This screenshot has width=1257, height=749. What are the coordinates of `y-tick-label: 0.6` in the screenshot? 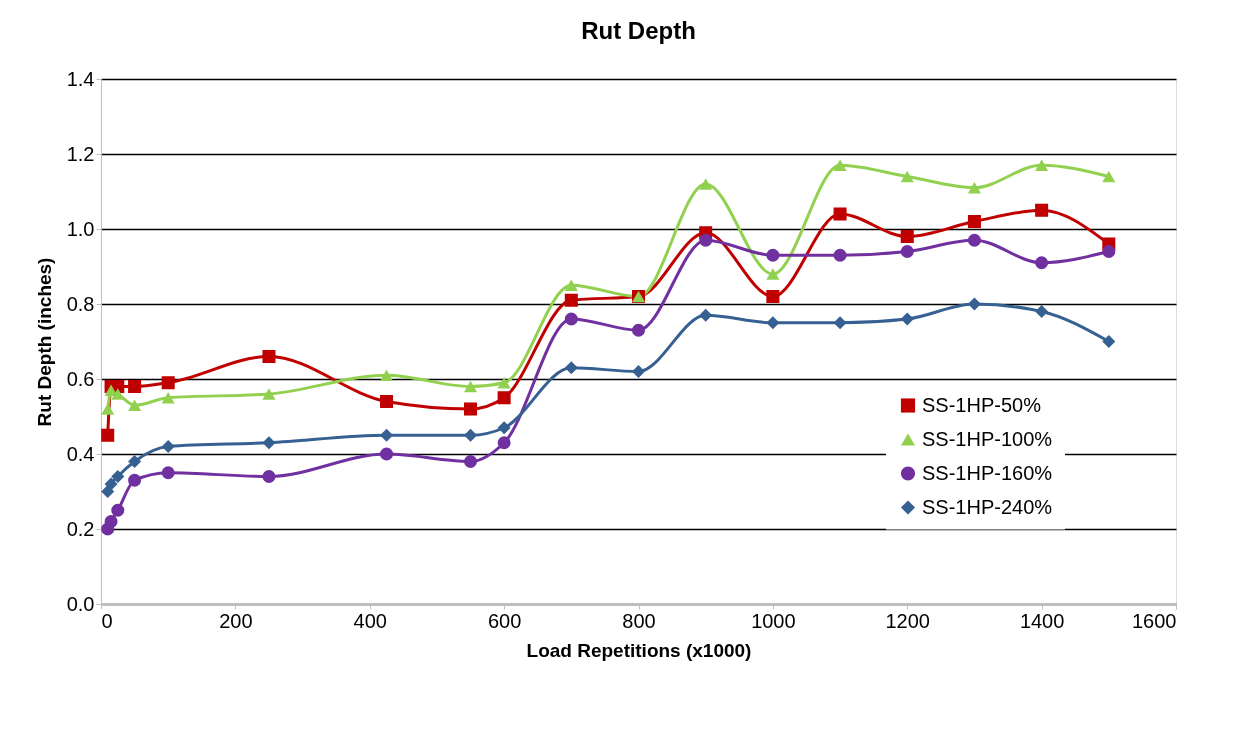 It's located at (80, 378).